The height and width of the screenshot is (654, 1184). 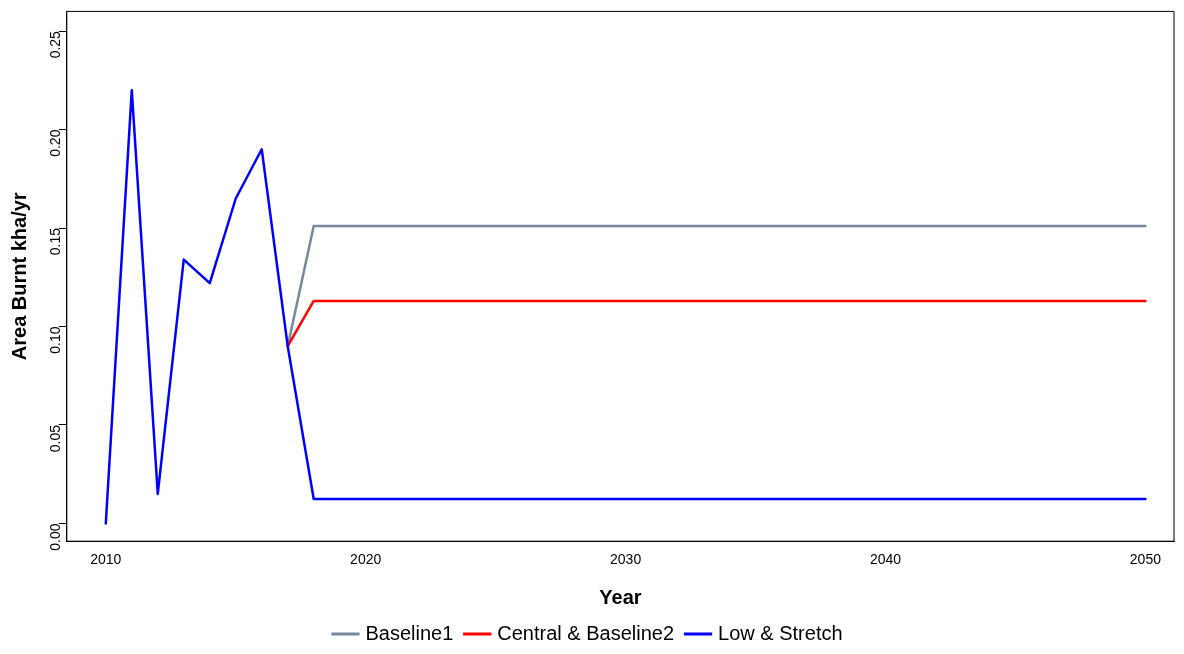 What do you see at coordinates (366, 559) in the screenshot?
I see `x-tick-label: 2020` at bounding box center [366, 559].